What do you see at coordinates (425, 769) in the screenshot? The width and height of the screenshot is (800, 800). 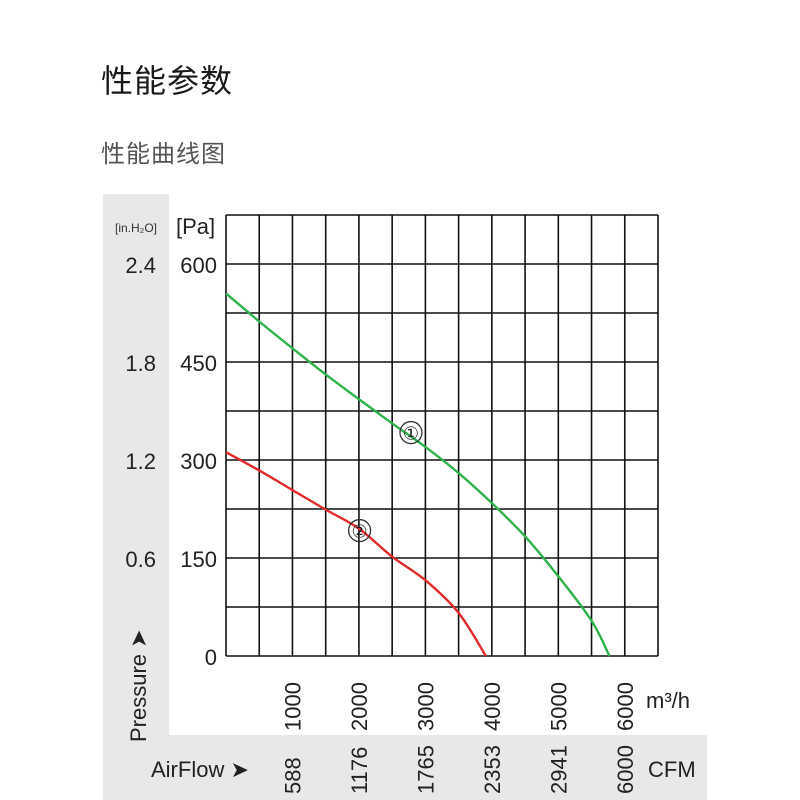 I see `x-secondary-tick-label: 1765` at bounding box center [425, 769].